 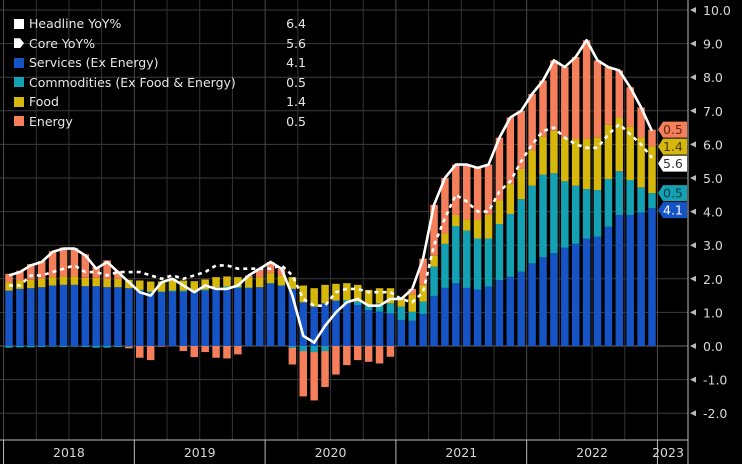 I want to click on y-tick-label: 5.0, so click(x=713, y=178).